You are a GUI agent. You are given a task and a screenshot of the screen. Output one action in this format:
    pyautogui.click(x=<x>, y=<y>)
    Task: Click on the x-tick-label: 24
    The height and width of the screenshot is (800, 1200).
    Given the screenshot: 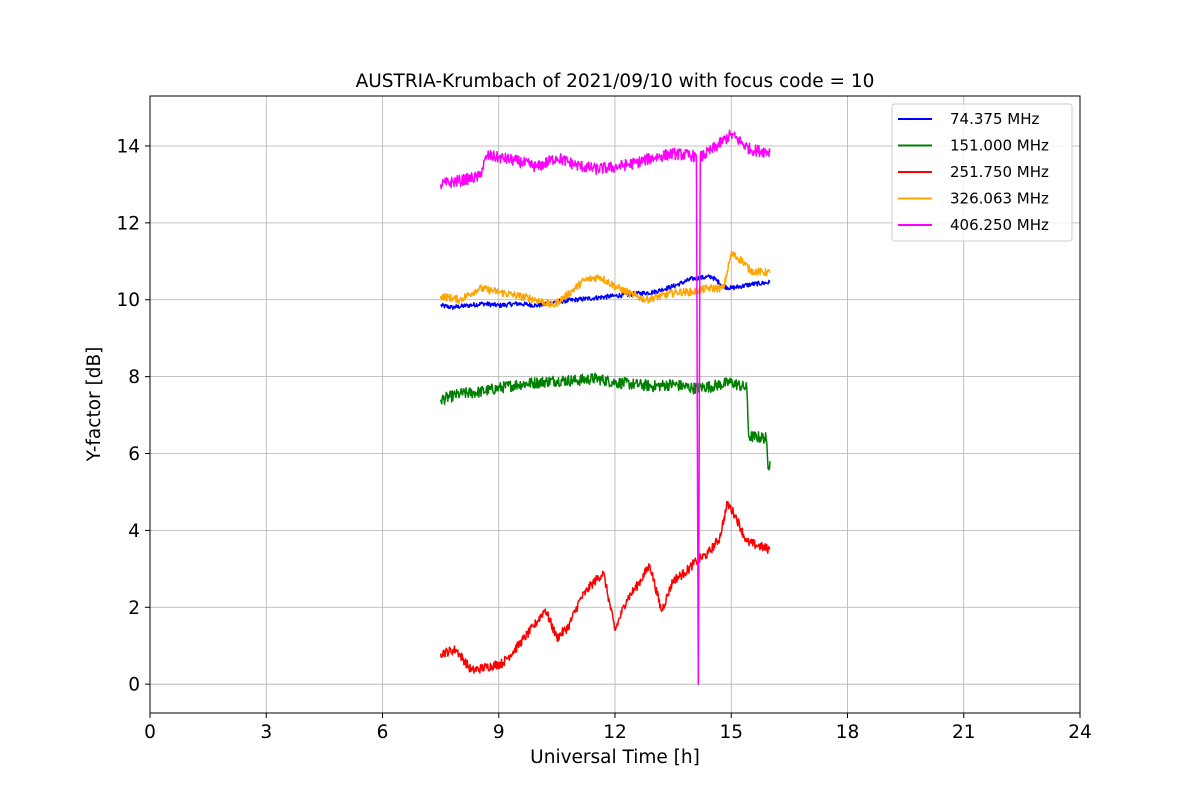 What is the action you would take?
    pyautogui.click(x=1080, y=732)
    